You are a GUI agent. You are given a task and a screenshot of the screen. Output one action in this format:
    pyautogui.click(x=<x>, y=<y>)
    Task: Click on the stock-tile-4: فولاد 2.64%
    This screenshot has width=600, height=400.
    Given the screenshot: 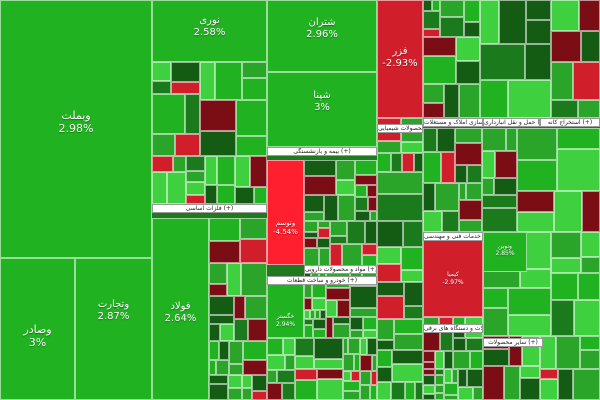 What is the action you would take?
    pyautogui.click(x=180, y=309)
    